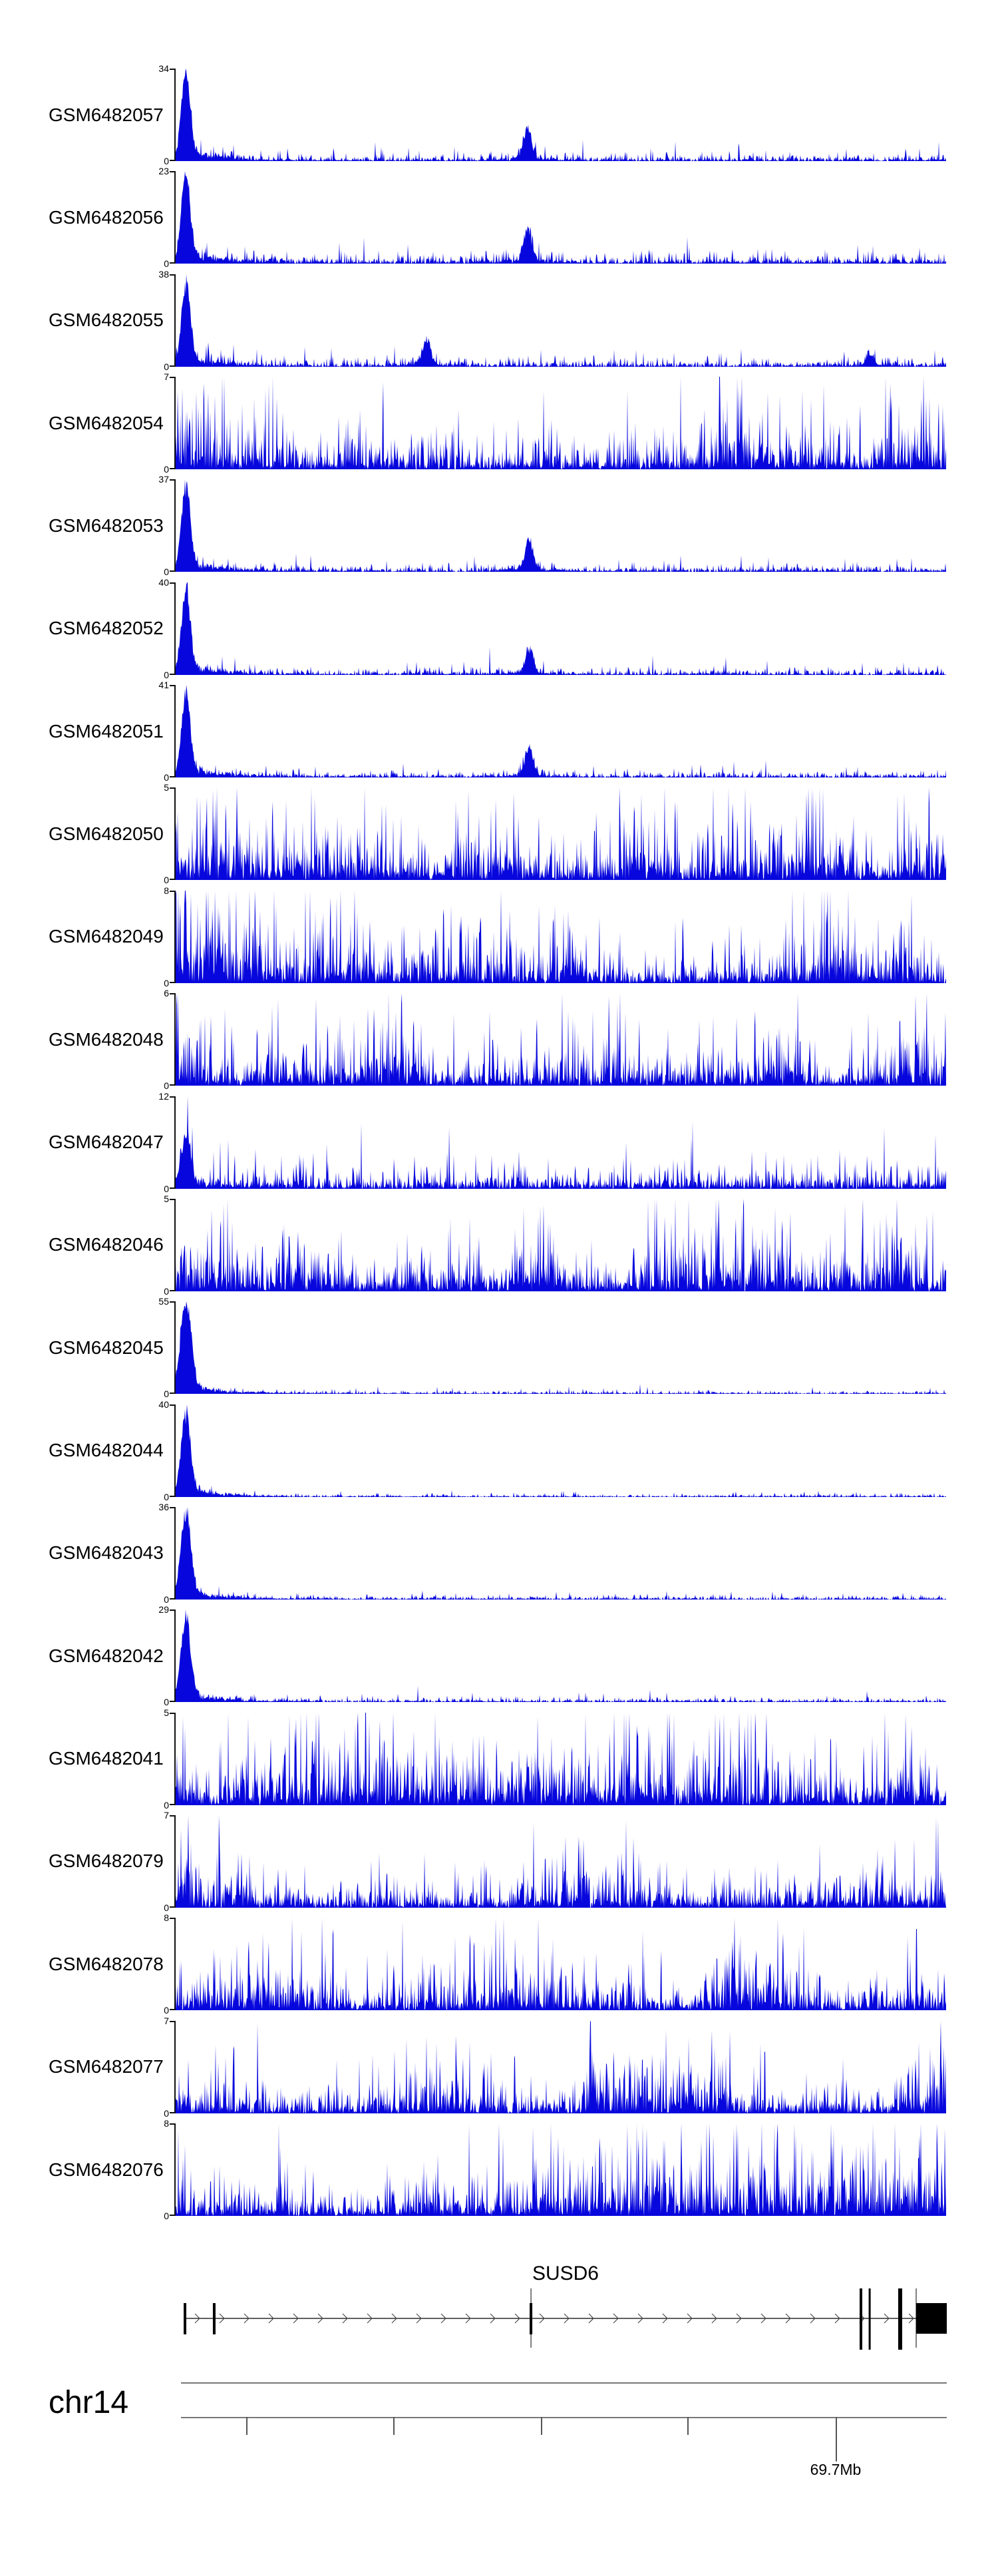  Describe the element at coordinates (163, 1506) in the screenshot. I see `y-axis-max-label: 36` at that location.